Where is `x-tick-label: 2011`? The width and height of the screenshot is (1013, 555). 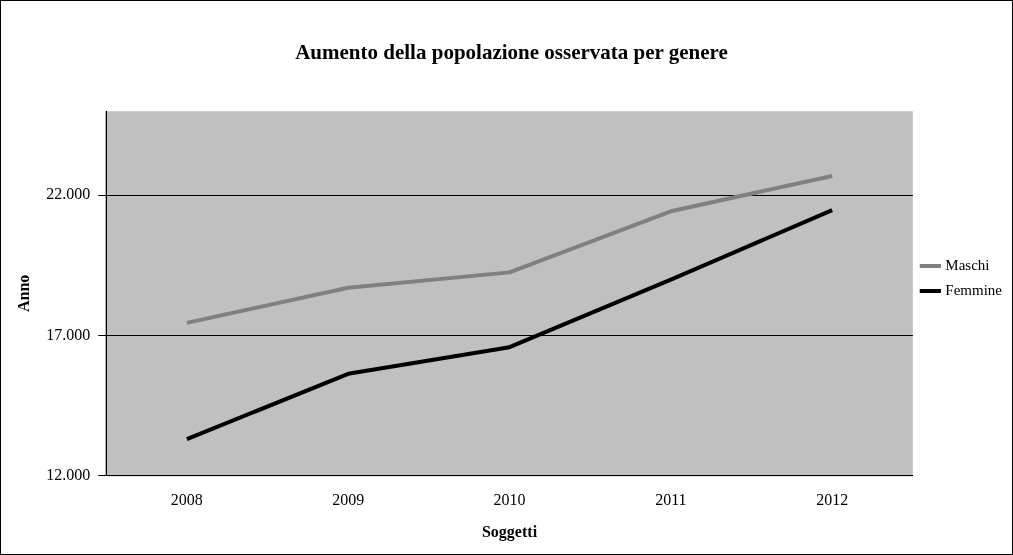
x-tick-label: 2011 is located at coordinates (671, 500).